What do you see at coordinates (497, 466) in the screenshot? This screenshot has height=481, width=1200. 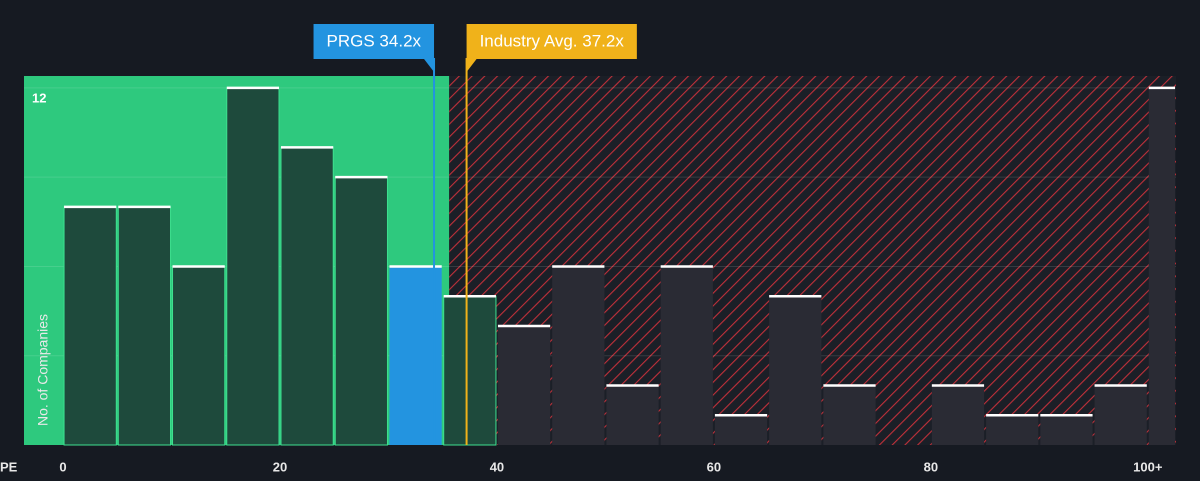 I see `x-tick-label: 40` at bounding box center [497, 466].